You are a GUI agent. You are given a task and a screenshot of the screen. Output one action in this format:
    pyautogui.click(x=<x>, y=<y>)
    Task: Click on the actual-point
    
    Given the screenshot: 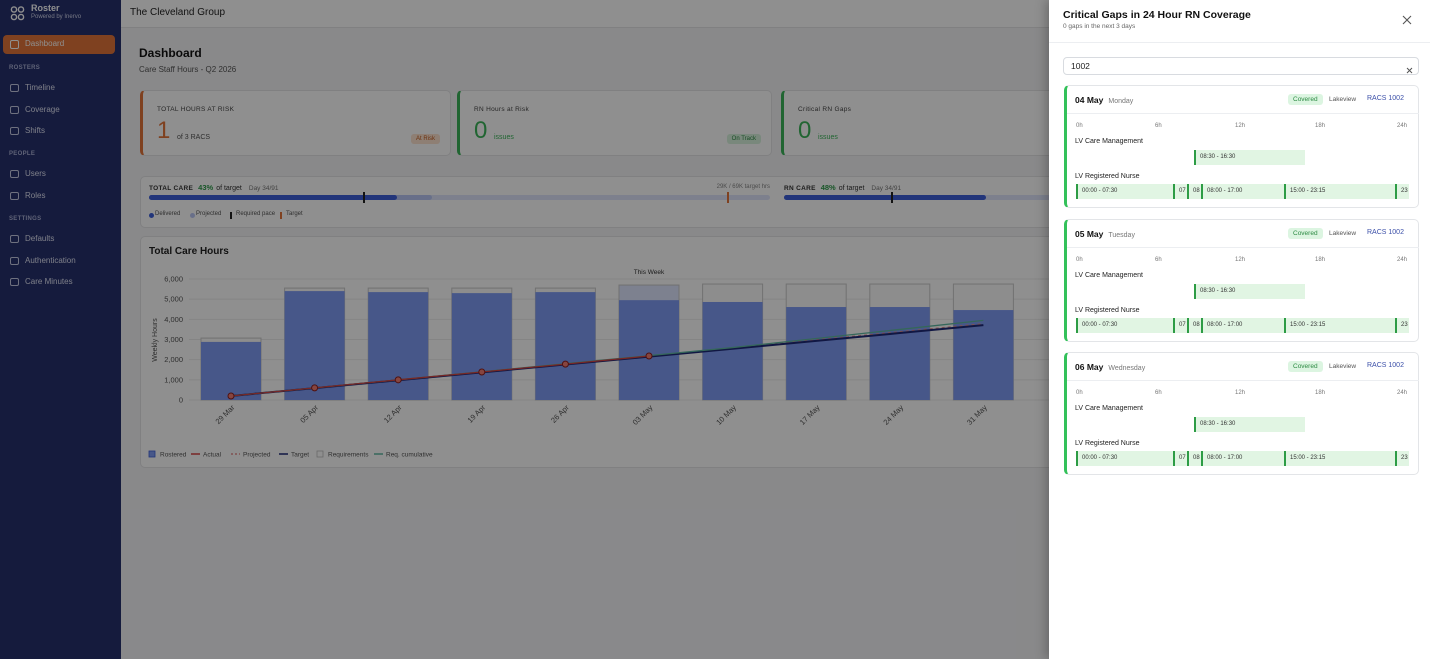 What is the action you would take?
    pyautogui.click(x=565, y=364)
    